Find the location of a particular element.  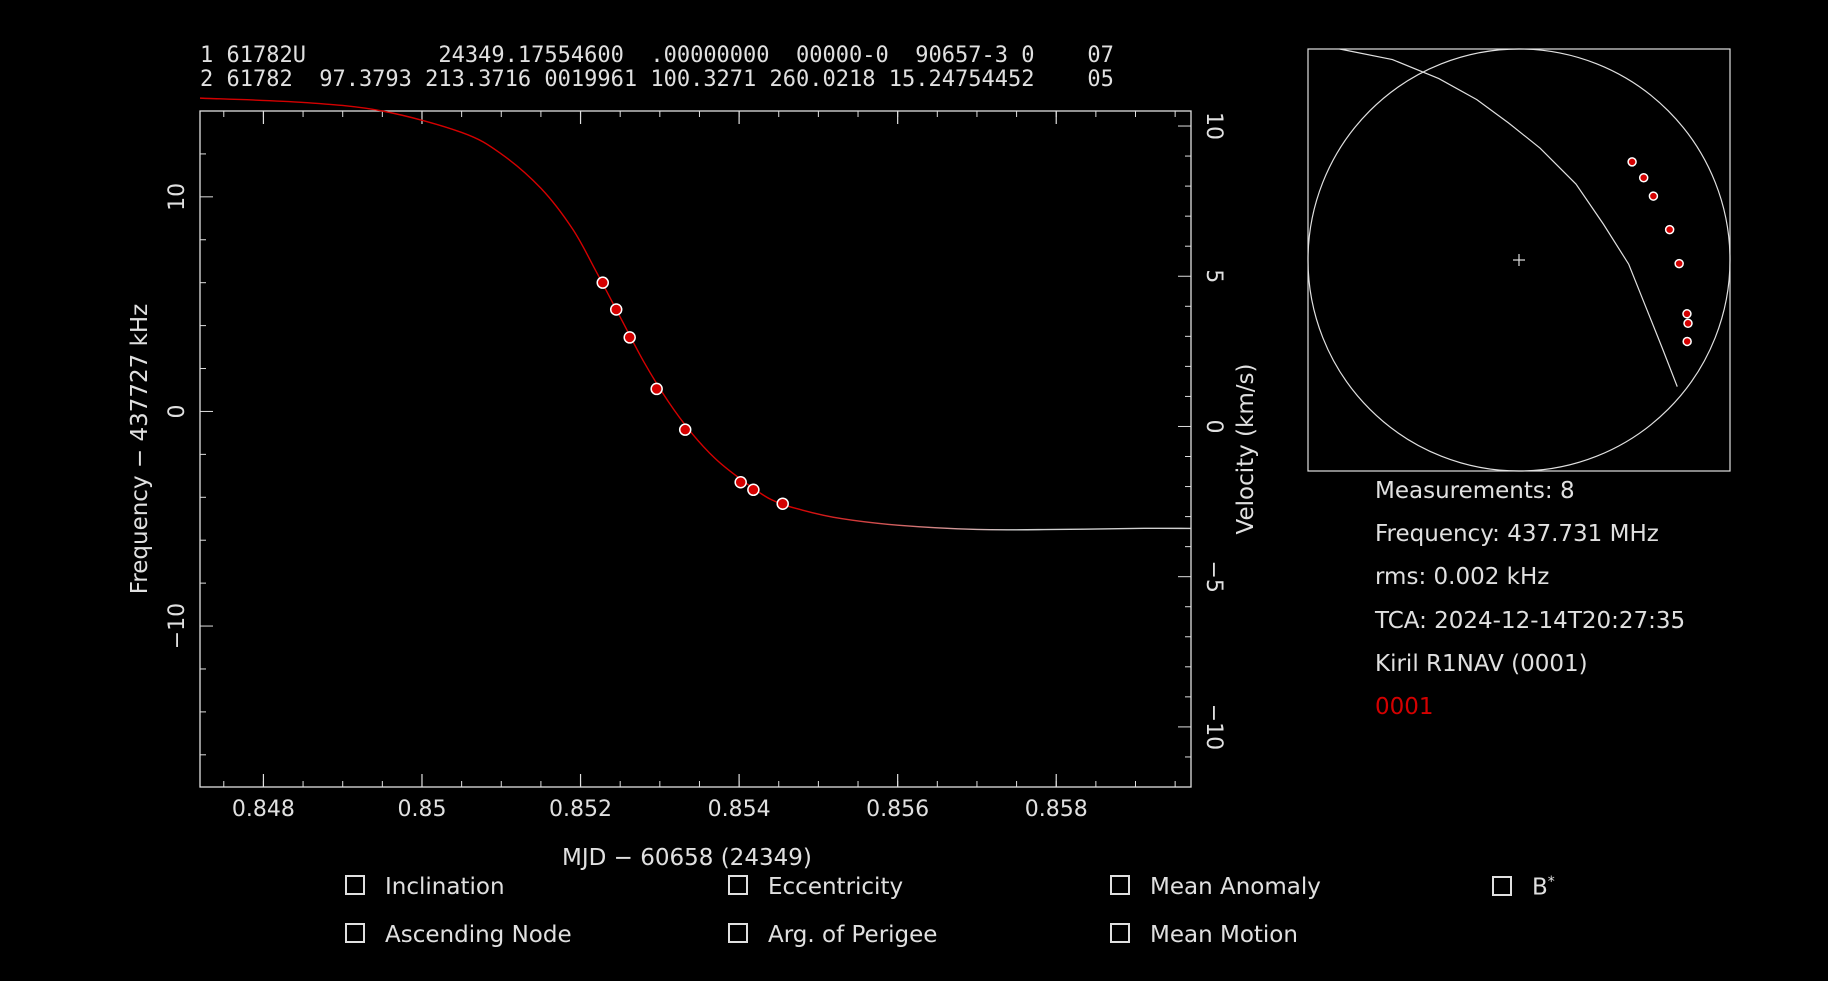

x-tick-label: 0.852 is located at coordinates (580, 809).